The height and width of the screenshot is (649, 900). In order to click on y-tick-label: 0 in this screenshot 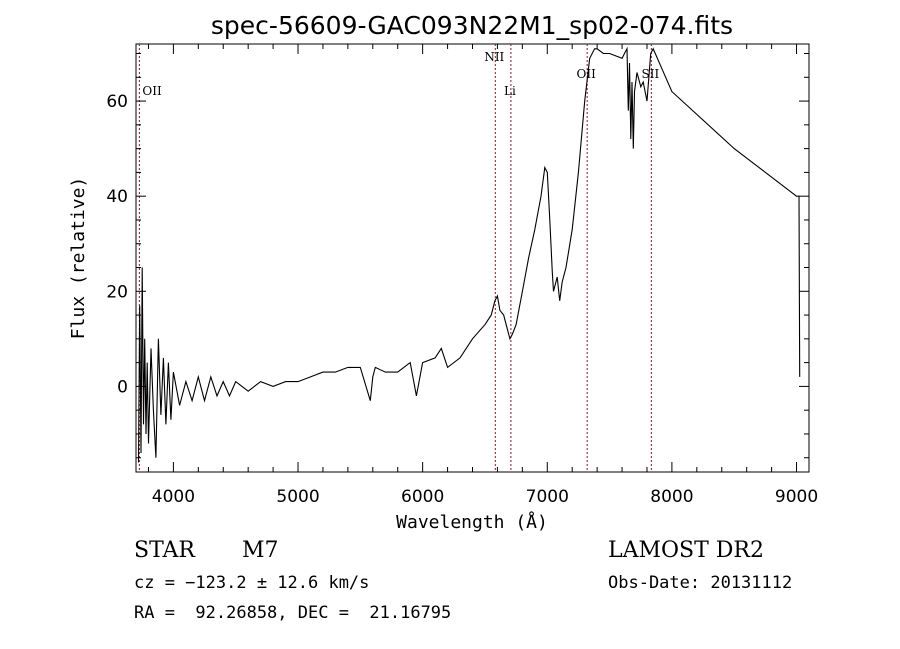, I will do `click(122, 387)`.